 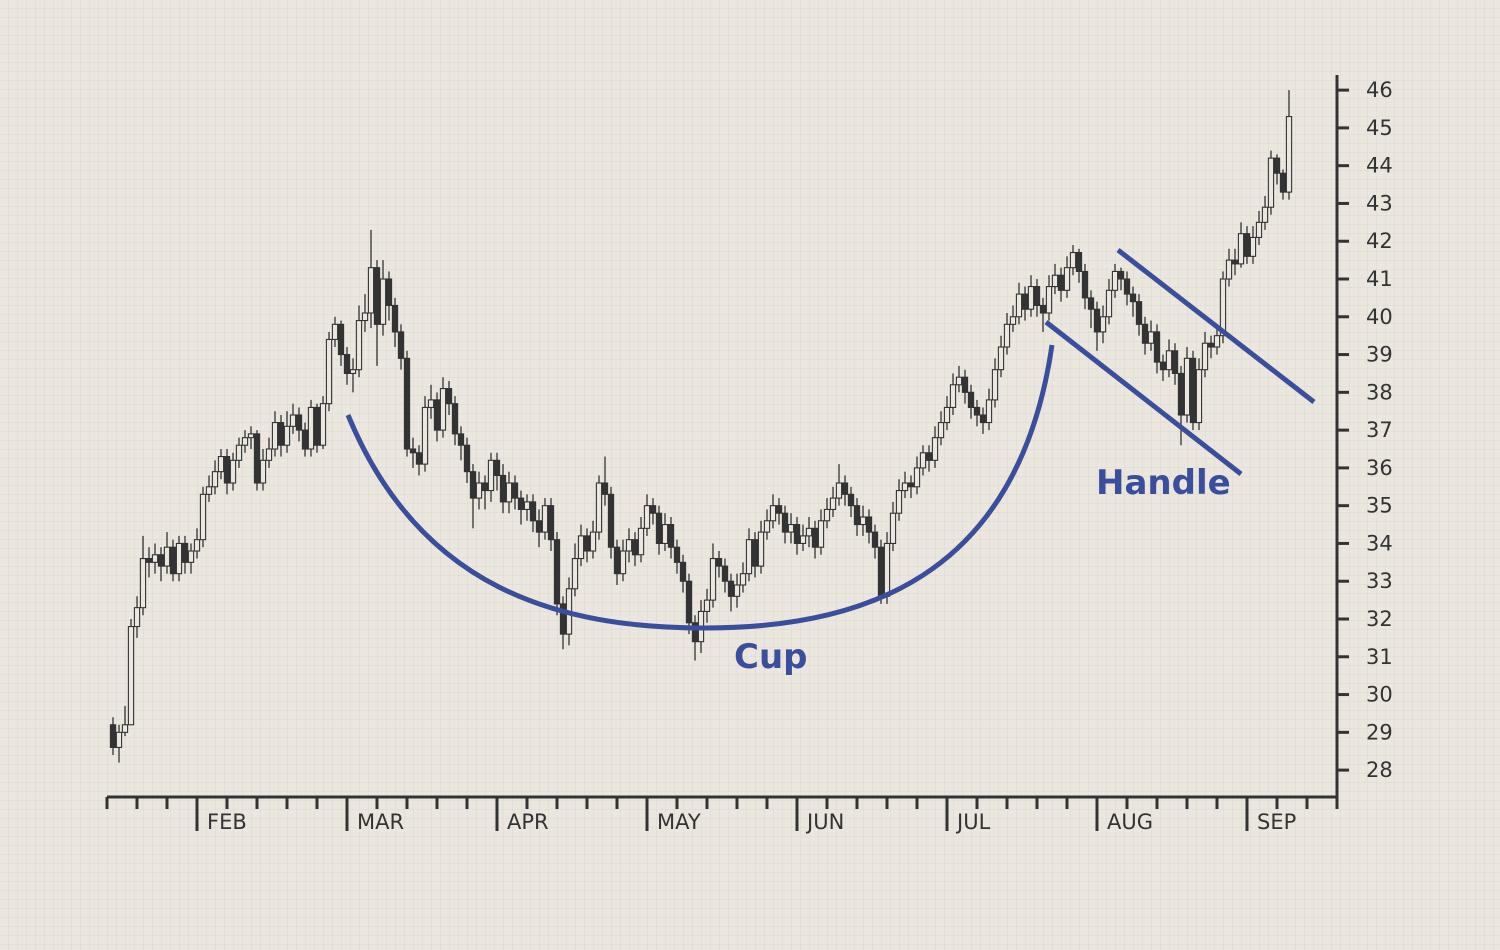 What do you see at coordinates (1379, 392) in the screenshot?
I see `y-tick-label: 38` at bounding box center [1379, 392].